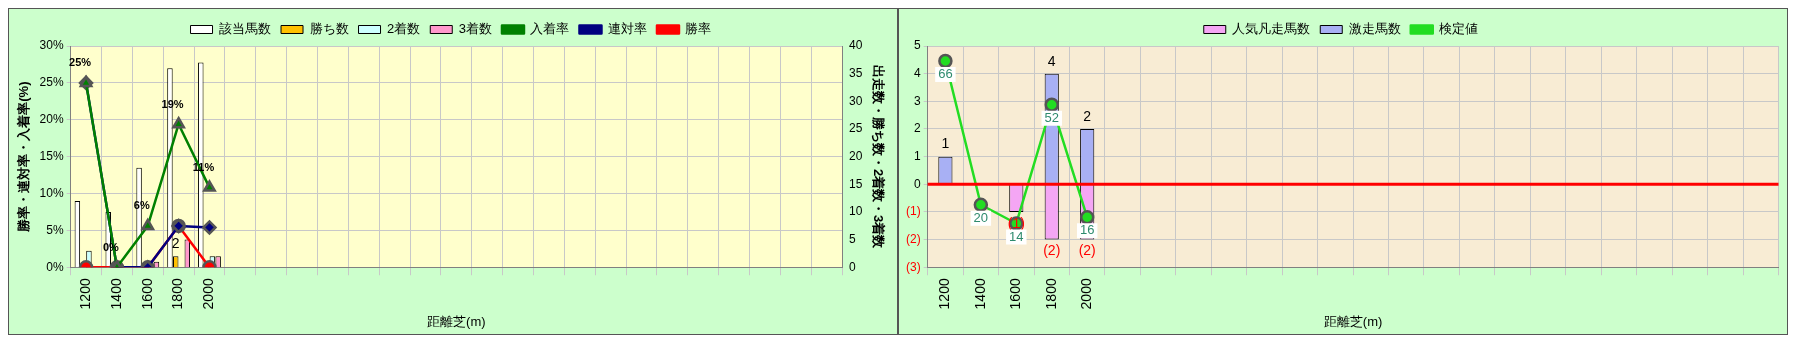 This screenshot has height=343, width=1798. Describe the element at coordinates (856, 183) in the screenshot. I see `y2-tick-label: 15` at that location.